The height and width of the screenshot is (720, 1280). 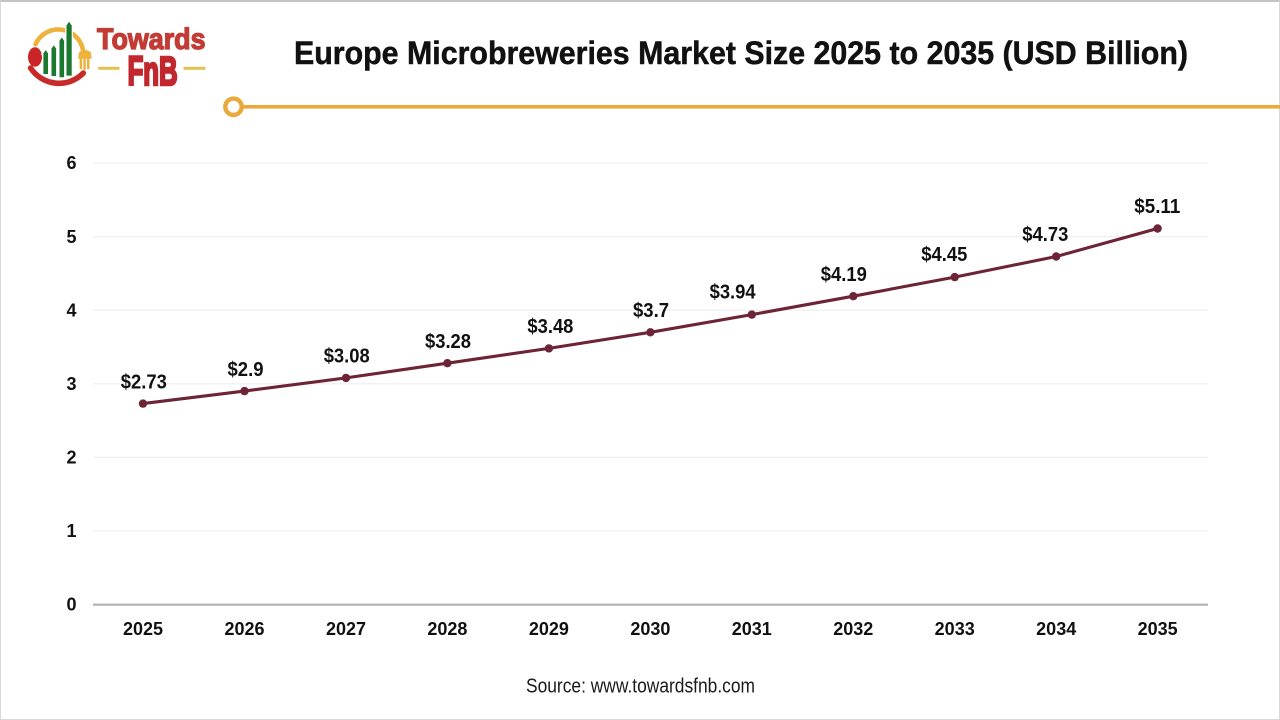 What do you see at coordinates (1045, 234) in the screenshot?
I see `svg-text: $4.73` at bounding box center [1045, 234].